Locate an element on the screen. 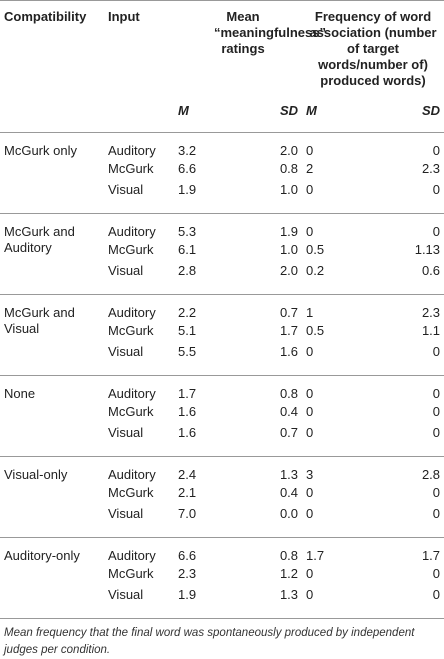 The width and height of the screenshot is (444, 659). table-cell: 1 is located at coordinates (334, 308).